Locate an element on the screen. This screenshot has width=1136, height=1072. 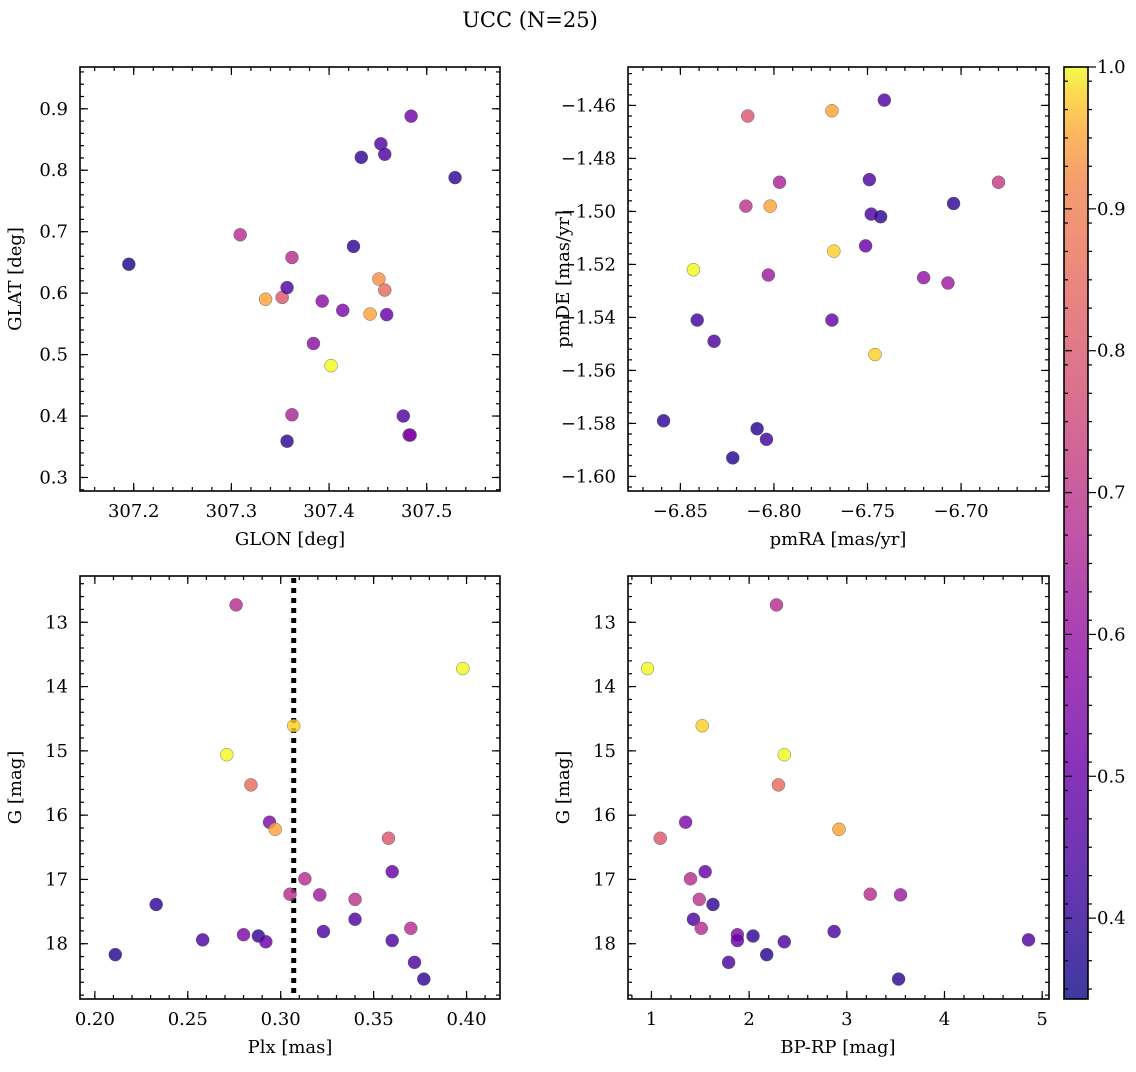
y-tick-label: 14 is located at coordinates (604, 687).